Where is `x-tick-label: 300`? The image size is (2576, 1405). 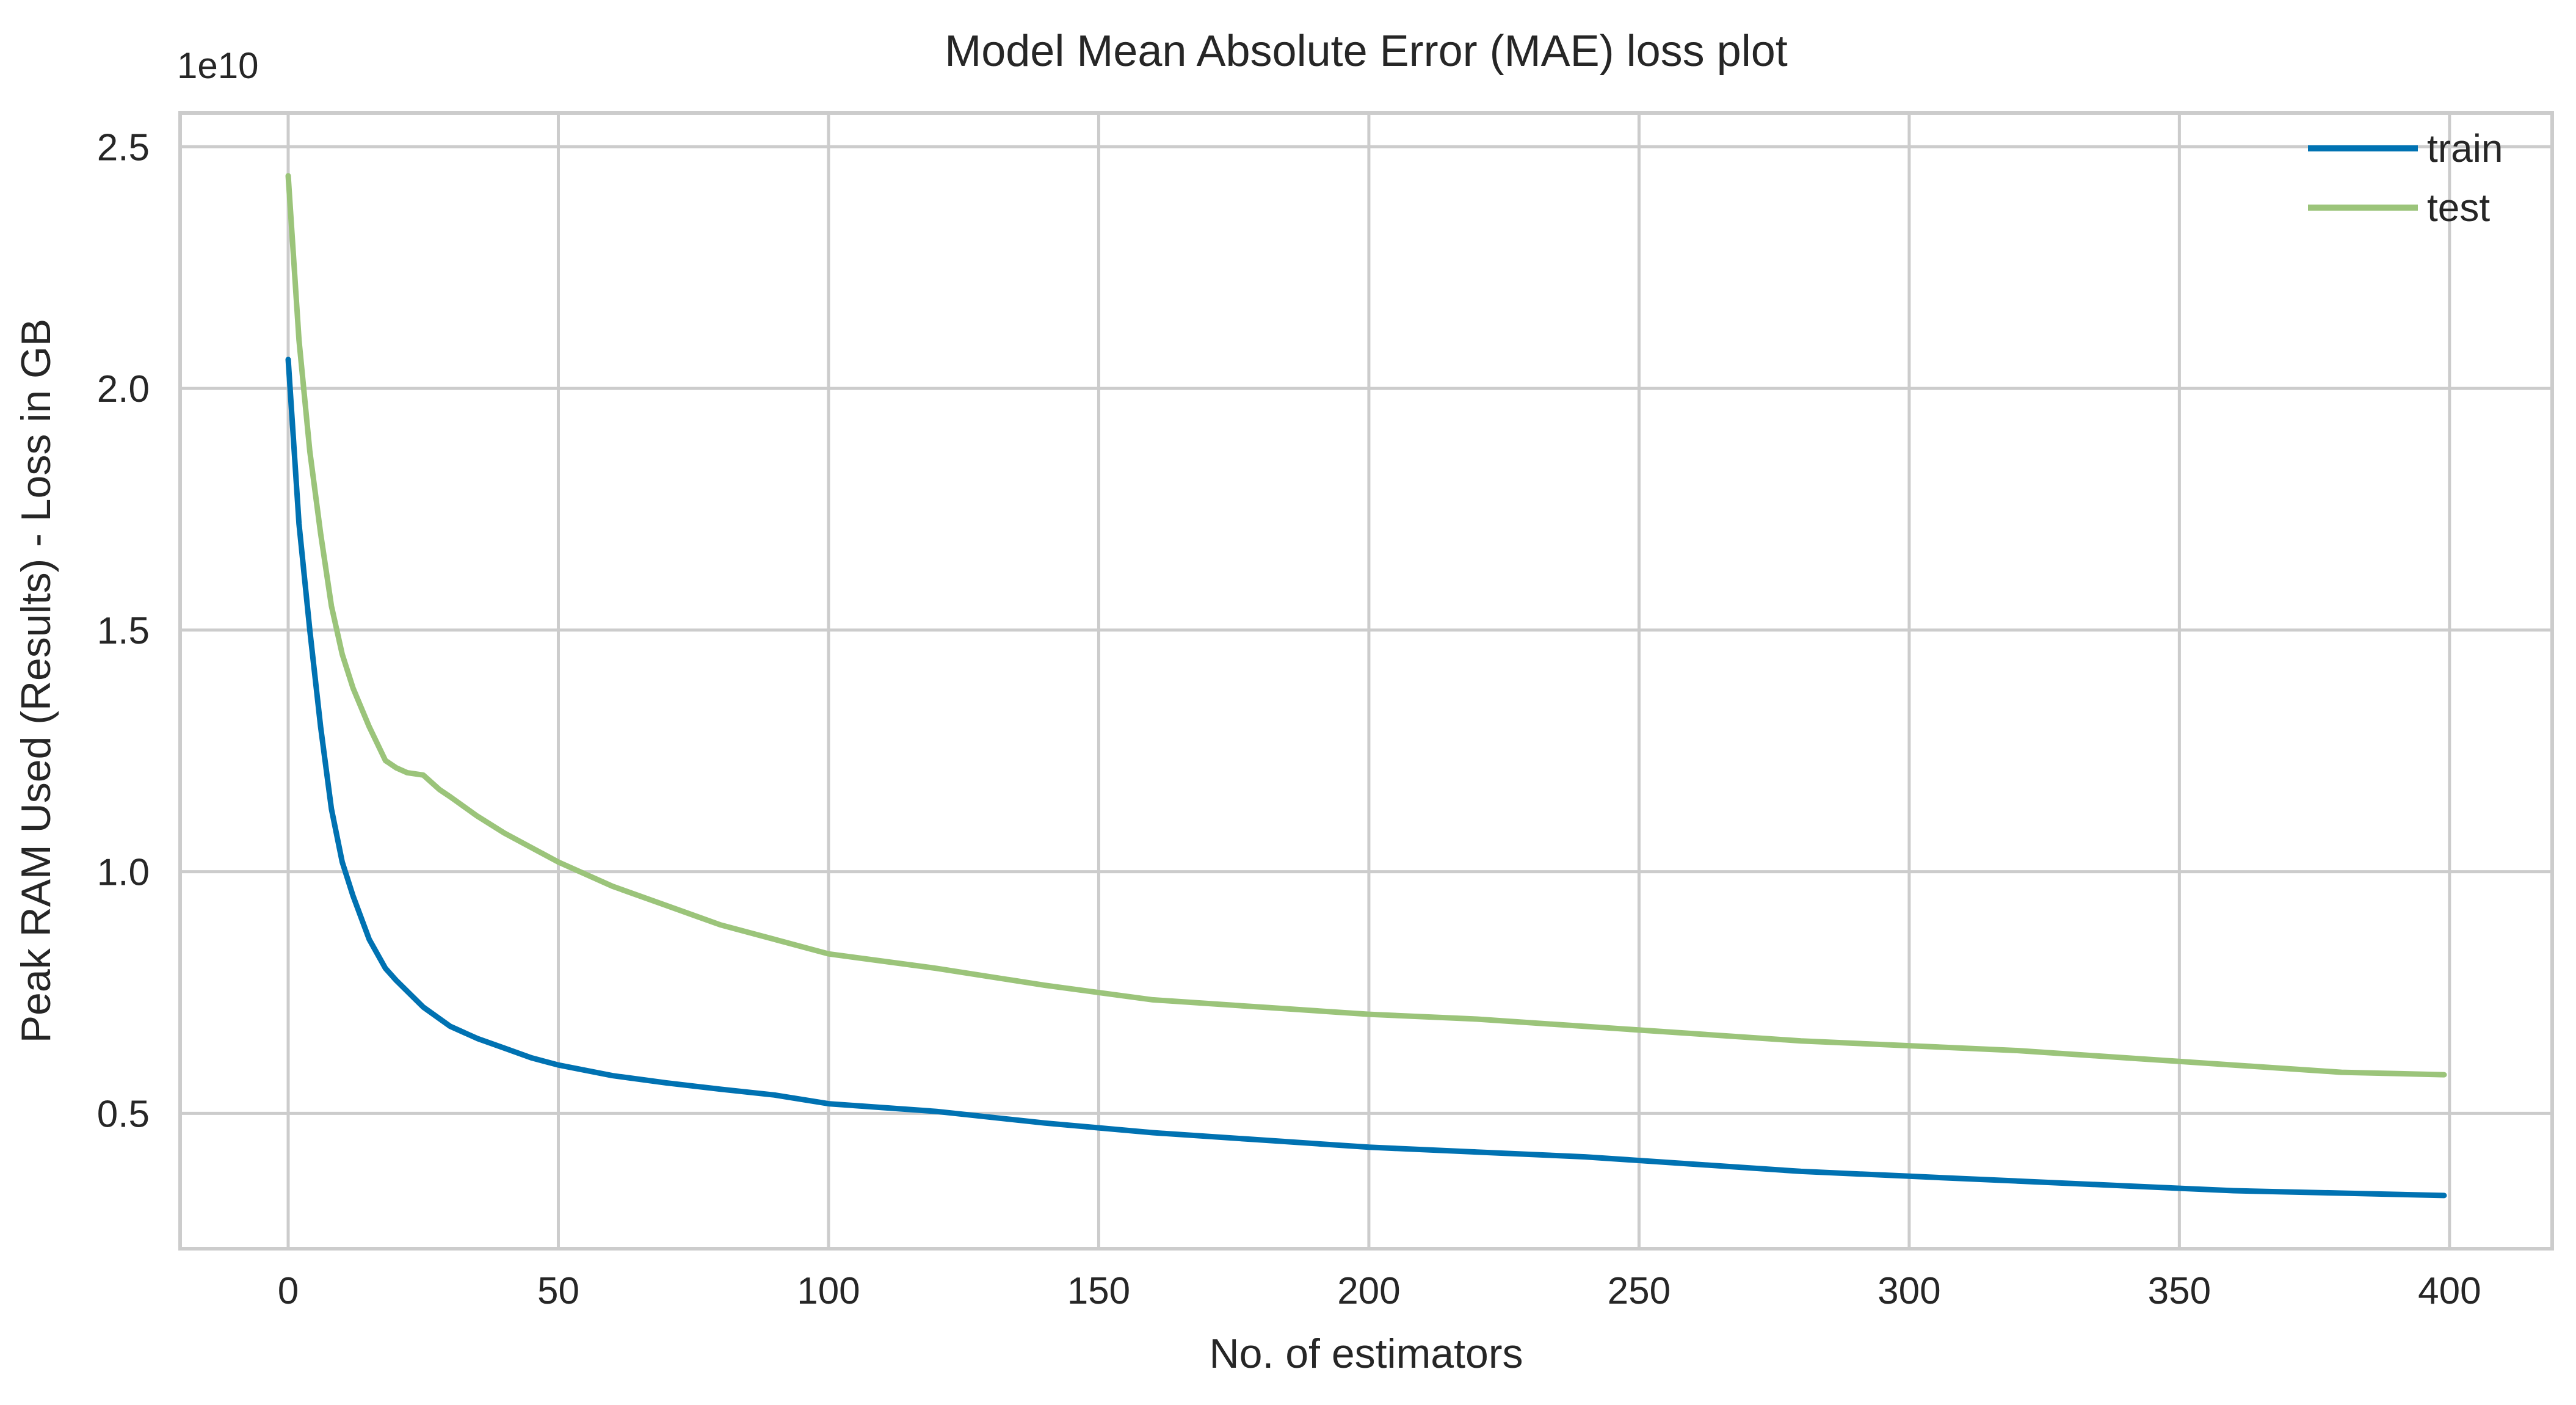
x-tick-label: 300 is located at coordinates (1909, 1291).